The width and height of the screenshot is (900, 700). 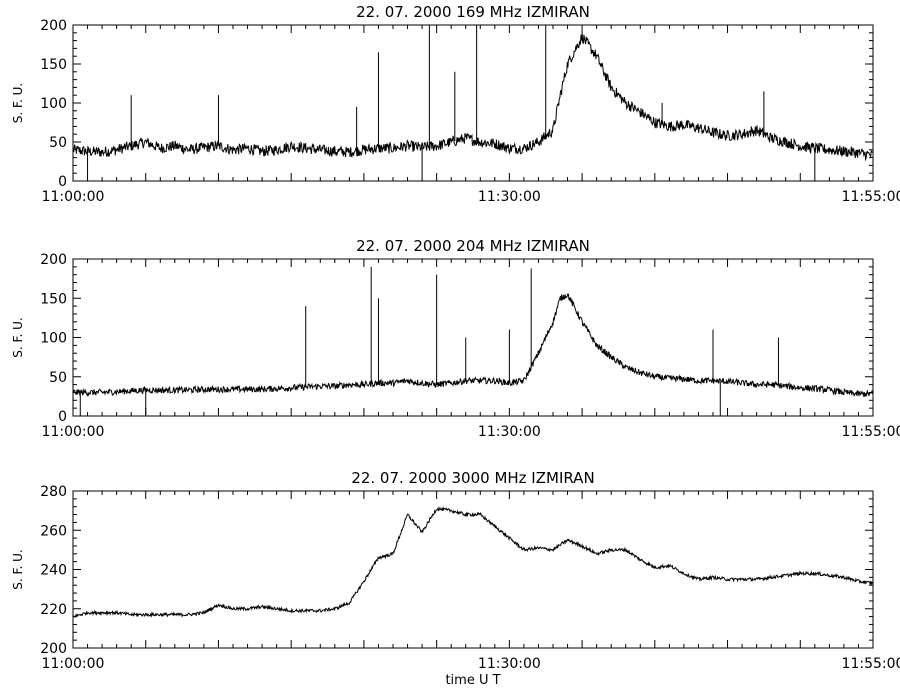 What do you see at coordinates (53, 571) in the screenshot?
I see `y-tick-label: 240` at bounding box center [53, 571].